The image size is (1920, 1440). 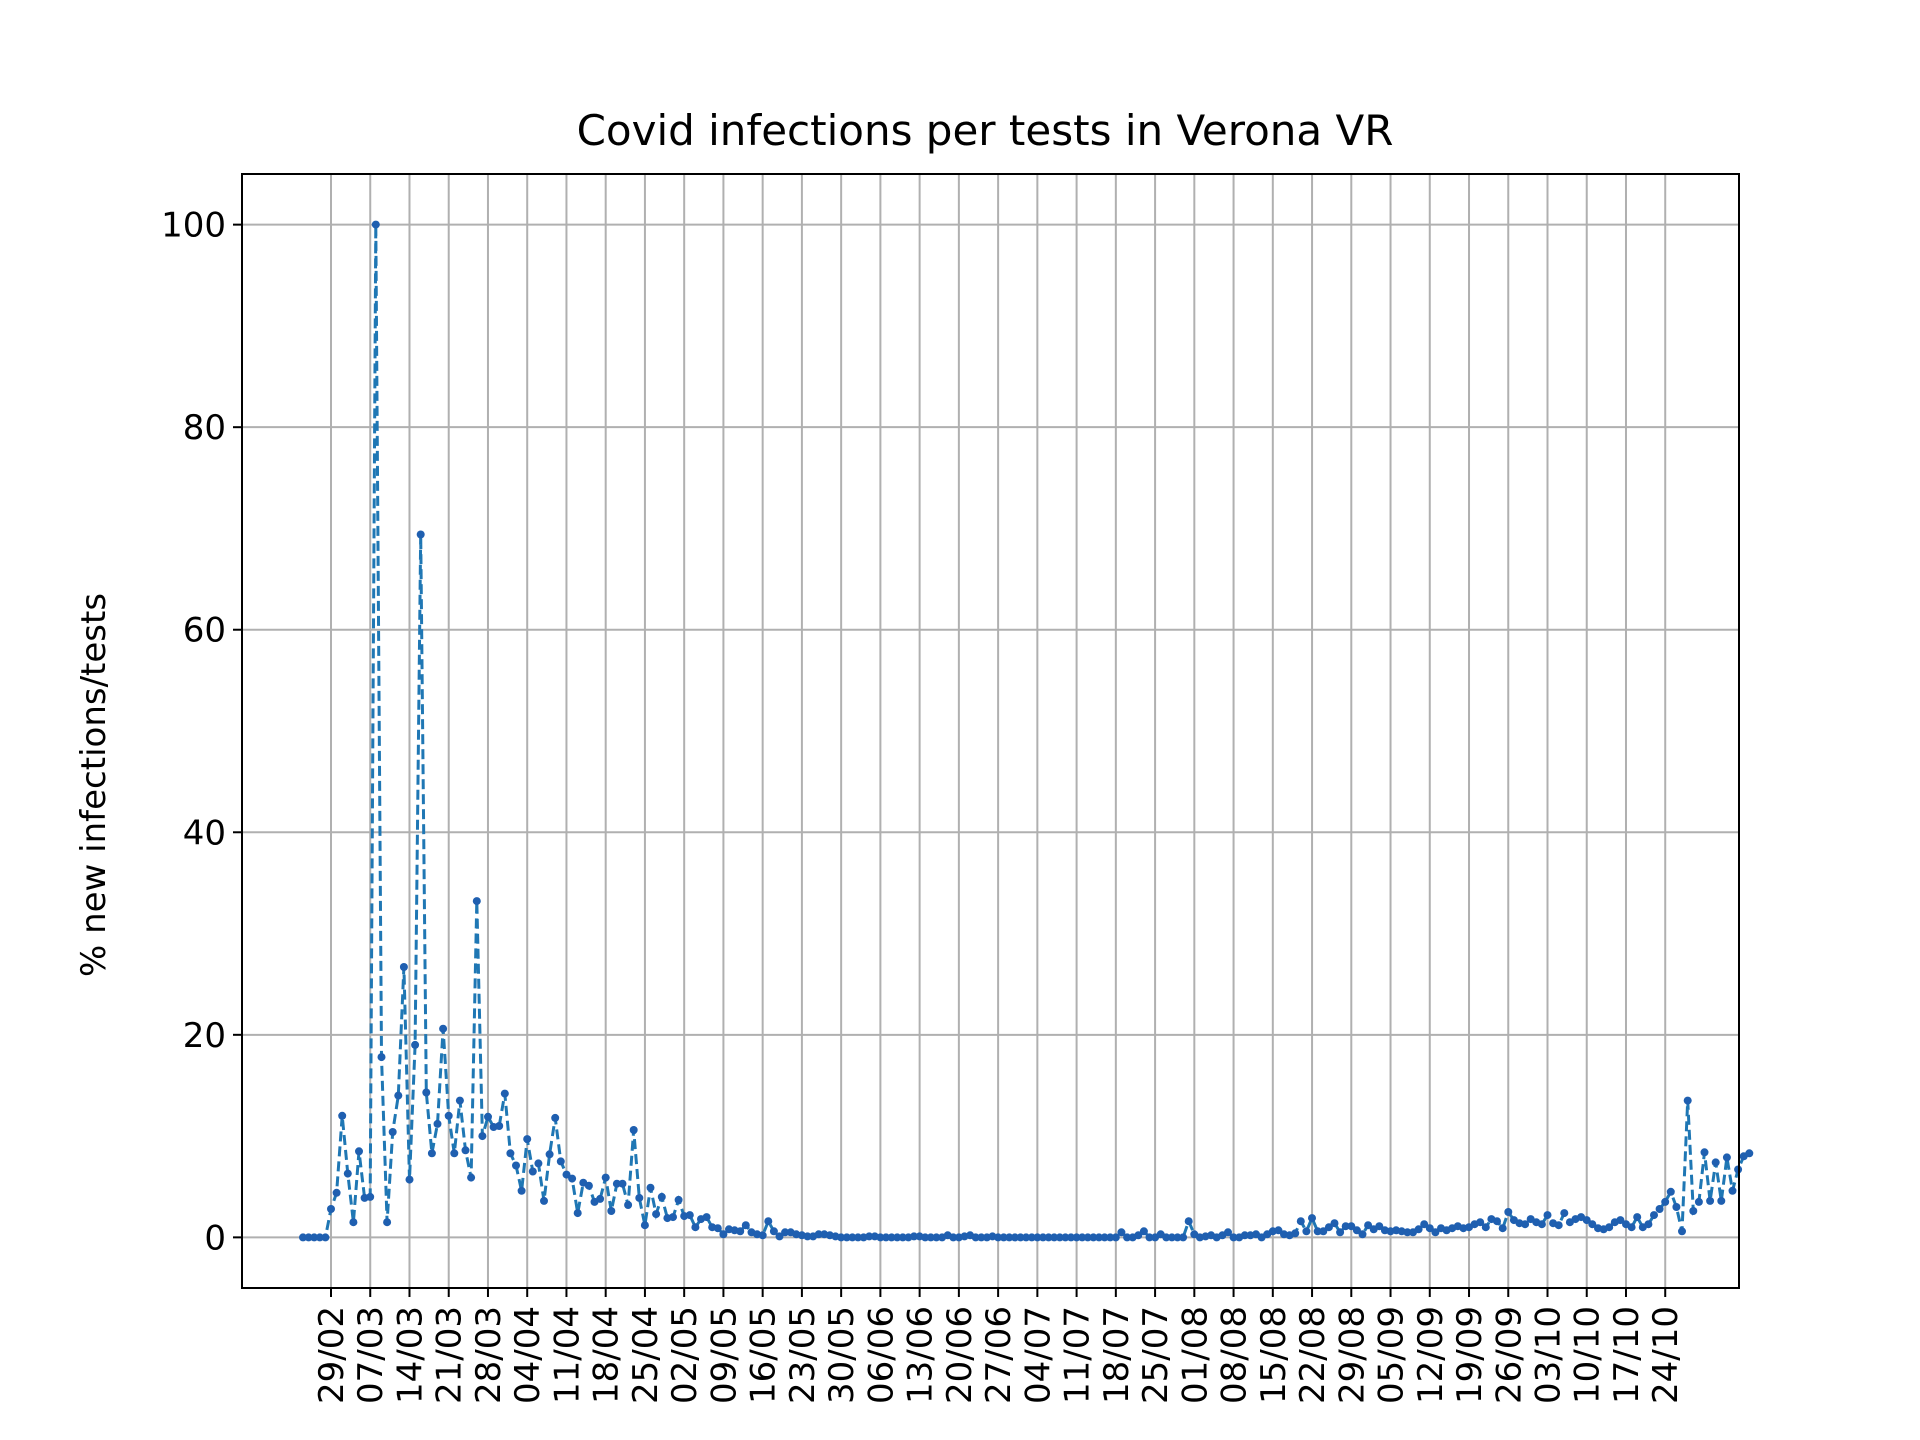 What do you see at coordinates (204, 631) in the screenshot?
I see `y-tick-label: 60` at bounding box center [204, 631].